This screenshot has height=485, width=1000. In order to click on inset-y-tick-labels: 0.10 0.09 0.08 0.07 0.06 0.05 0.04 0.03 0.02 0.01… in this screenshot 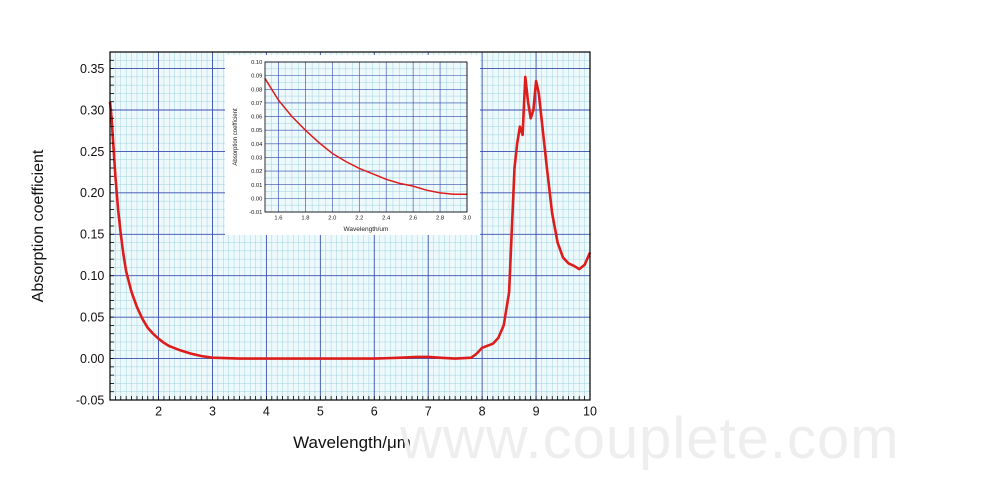, I will do `click(256, 138)`.